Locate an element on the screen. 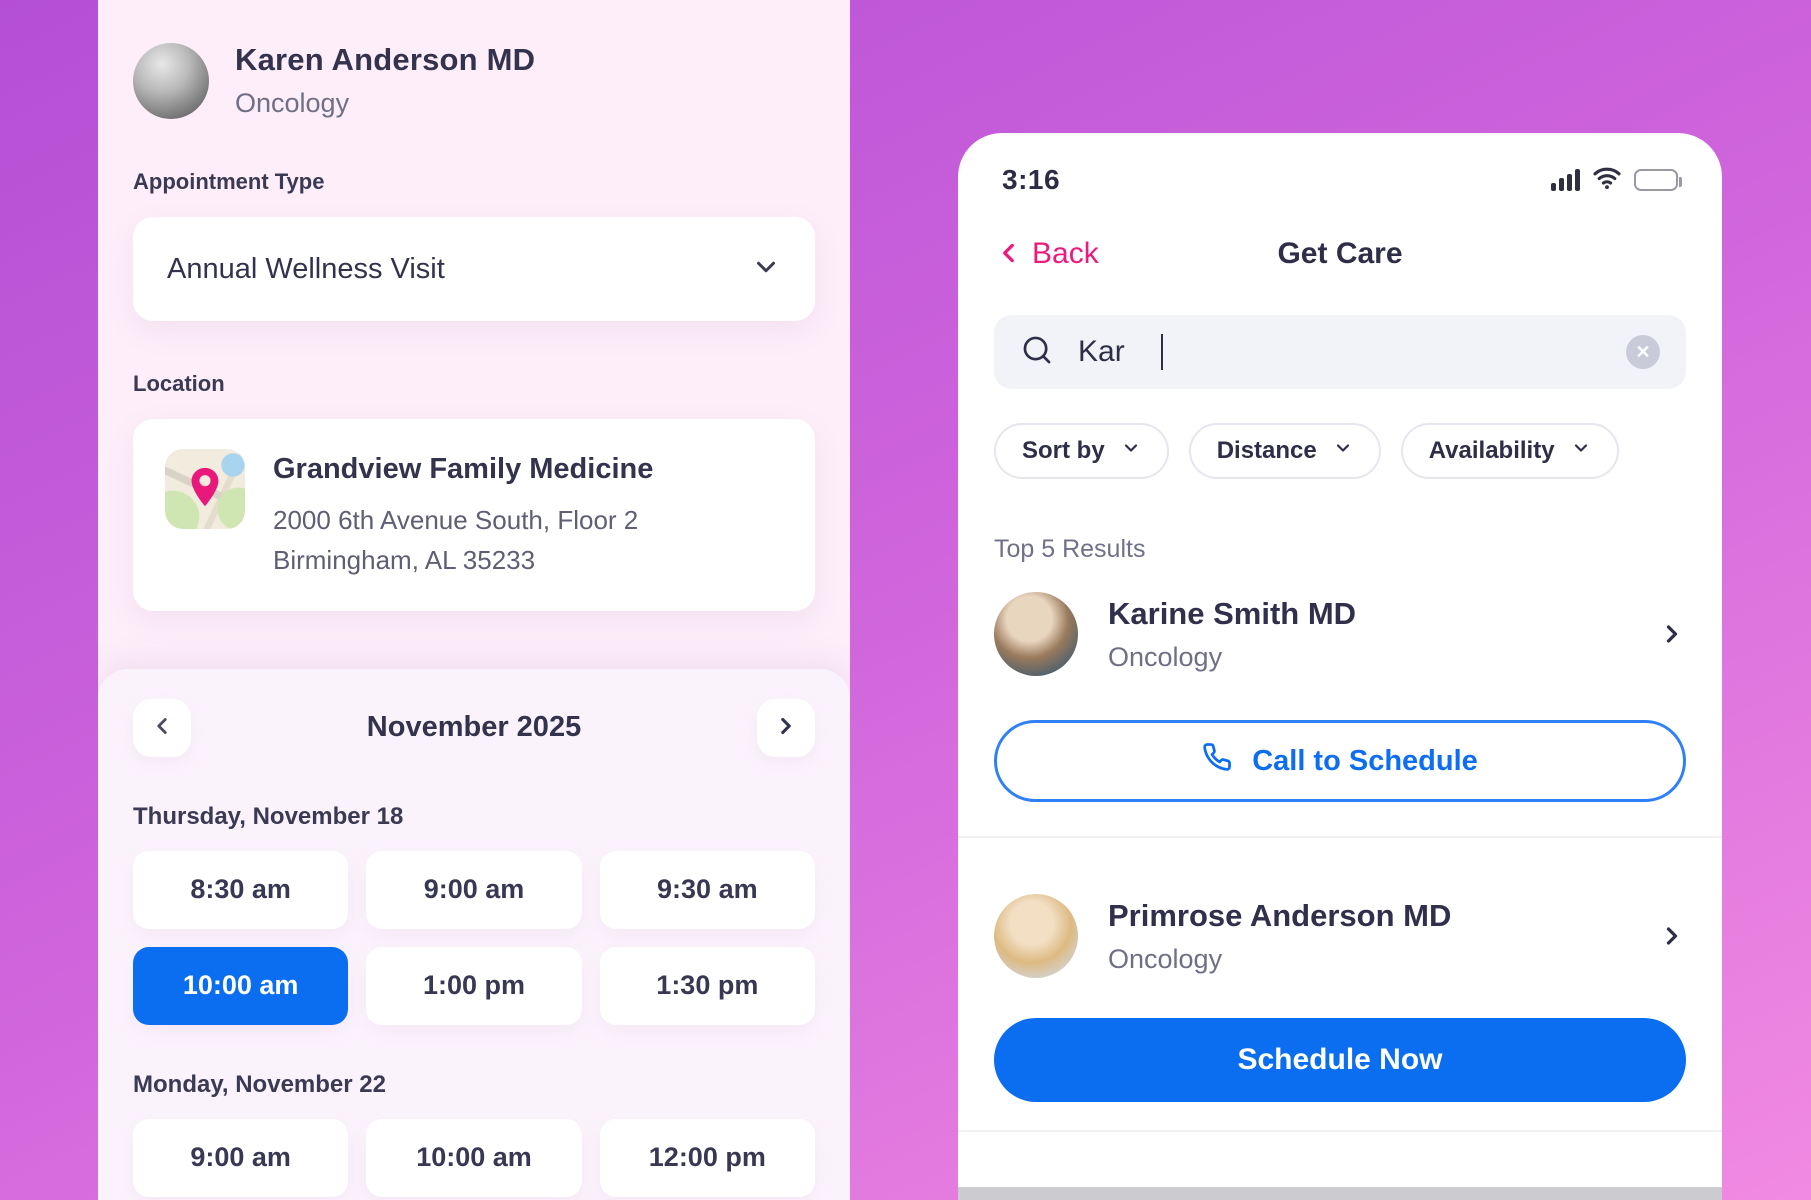  schedule-now-label: Schedule Now is located at coordinates (1340, 1059).